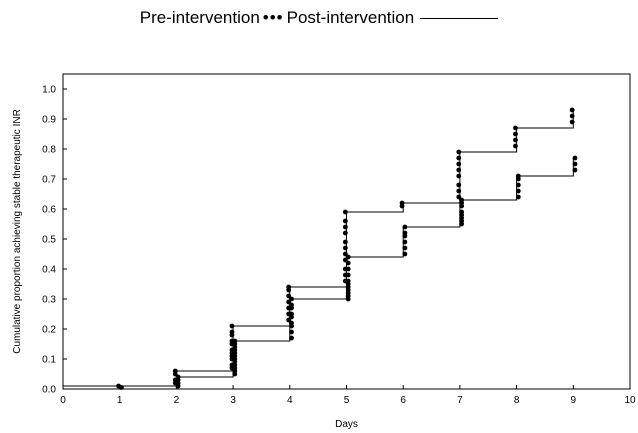 This screenshot has height=433, width=638. What do you see at coordinates (49, 300) in the screenshot?
I see `y-tick-label: 0.3` at bounding box center [49, 300].